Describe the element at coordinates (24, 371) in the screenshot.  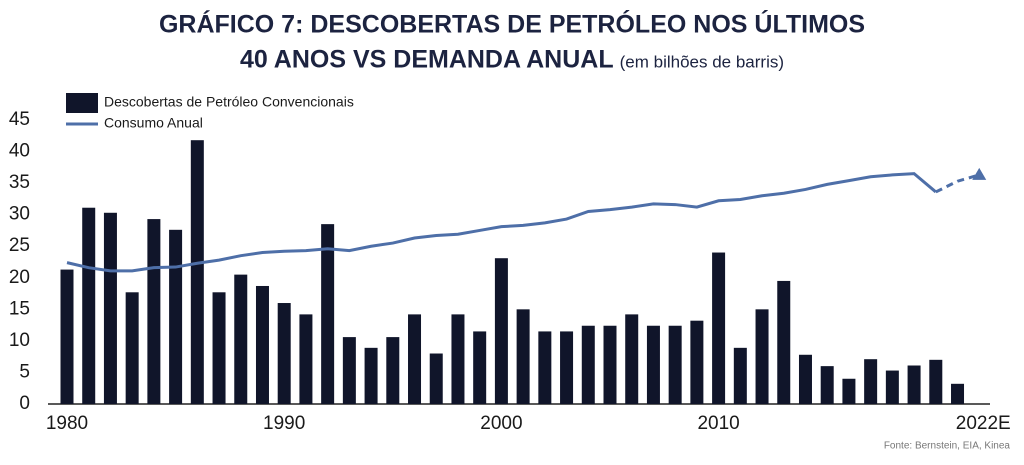
I see `y-tick-label: 5` at that location.